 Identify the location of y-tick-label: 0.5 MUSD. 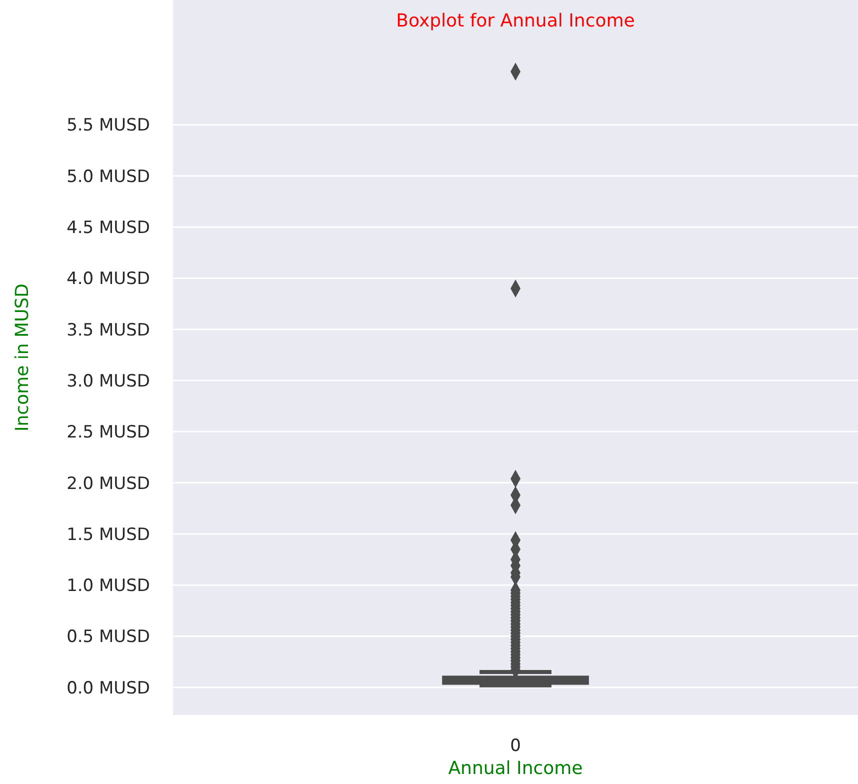
(108, 637).